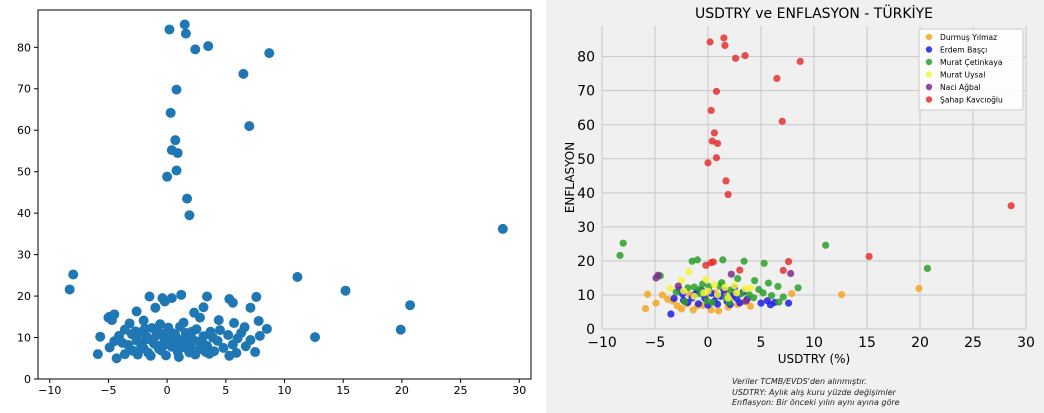  Describe the element at coordinates (968, 37) in the screenshot. I see `legend-entry: Durmuş Yılmaz` at that location.